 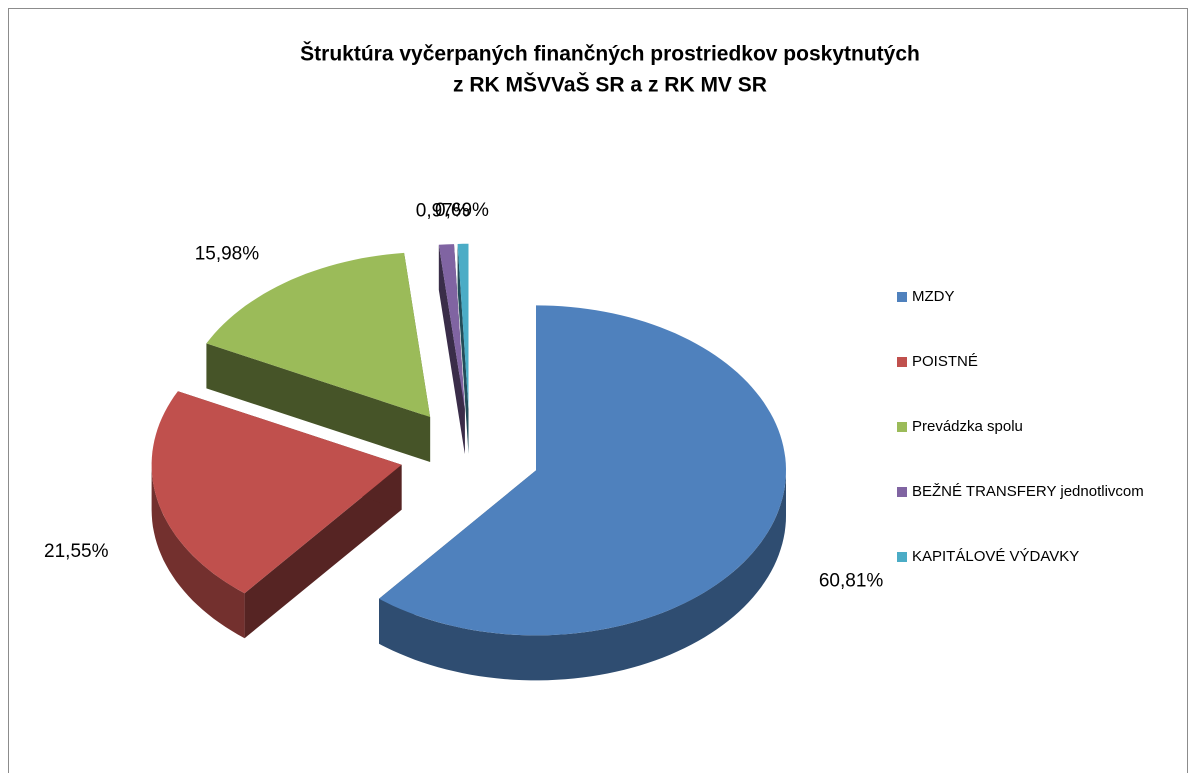 What do you see at coordinates (610, 85) in the screenshot?
I see `chart-subtitle: z RK MŠVVaŠ SR a z RK MV SR` at bounding box center [610, 85].